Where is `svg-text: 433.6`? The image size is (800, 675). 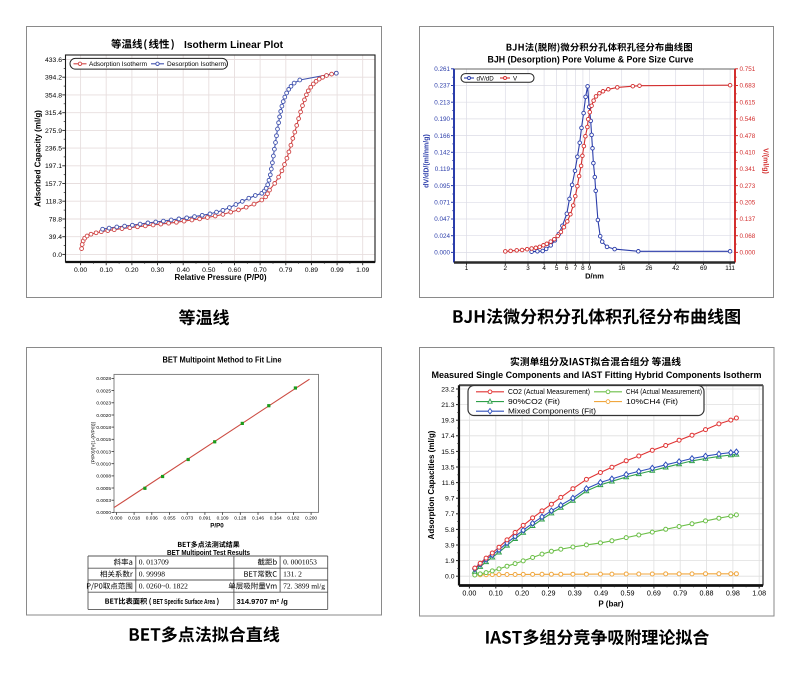 svg-text: 433.6 is located at coordinates (53, 60).